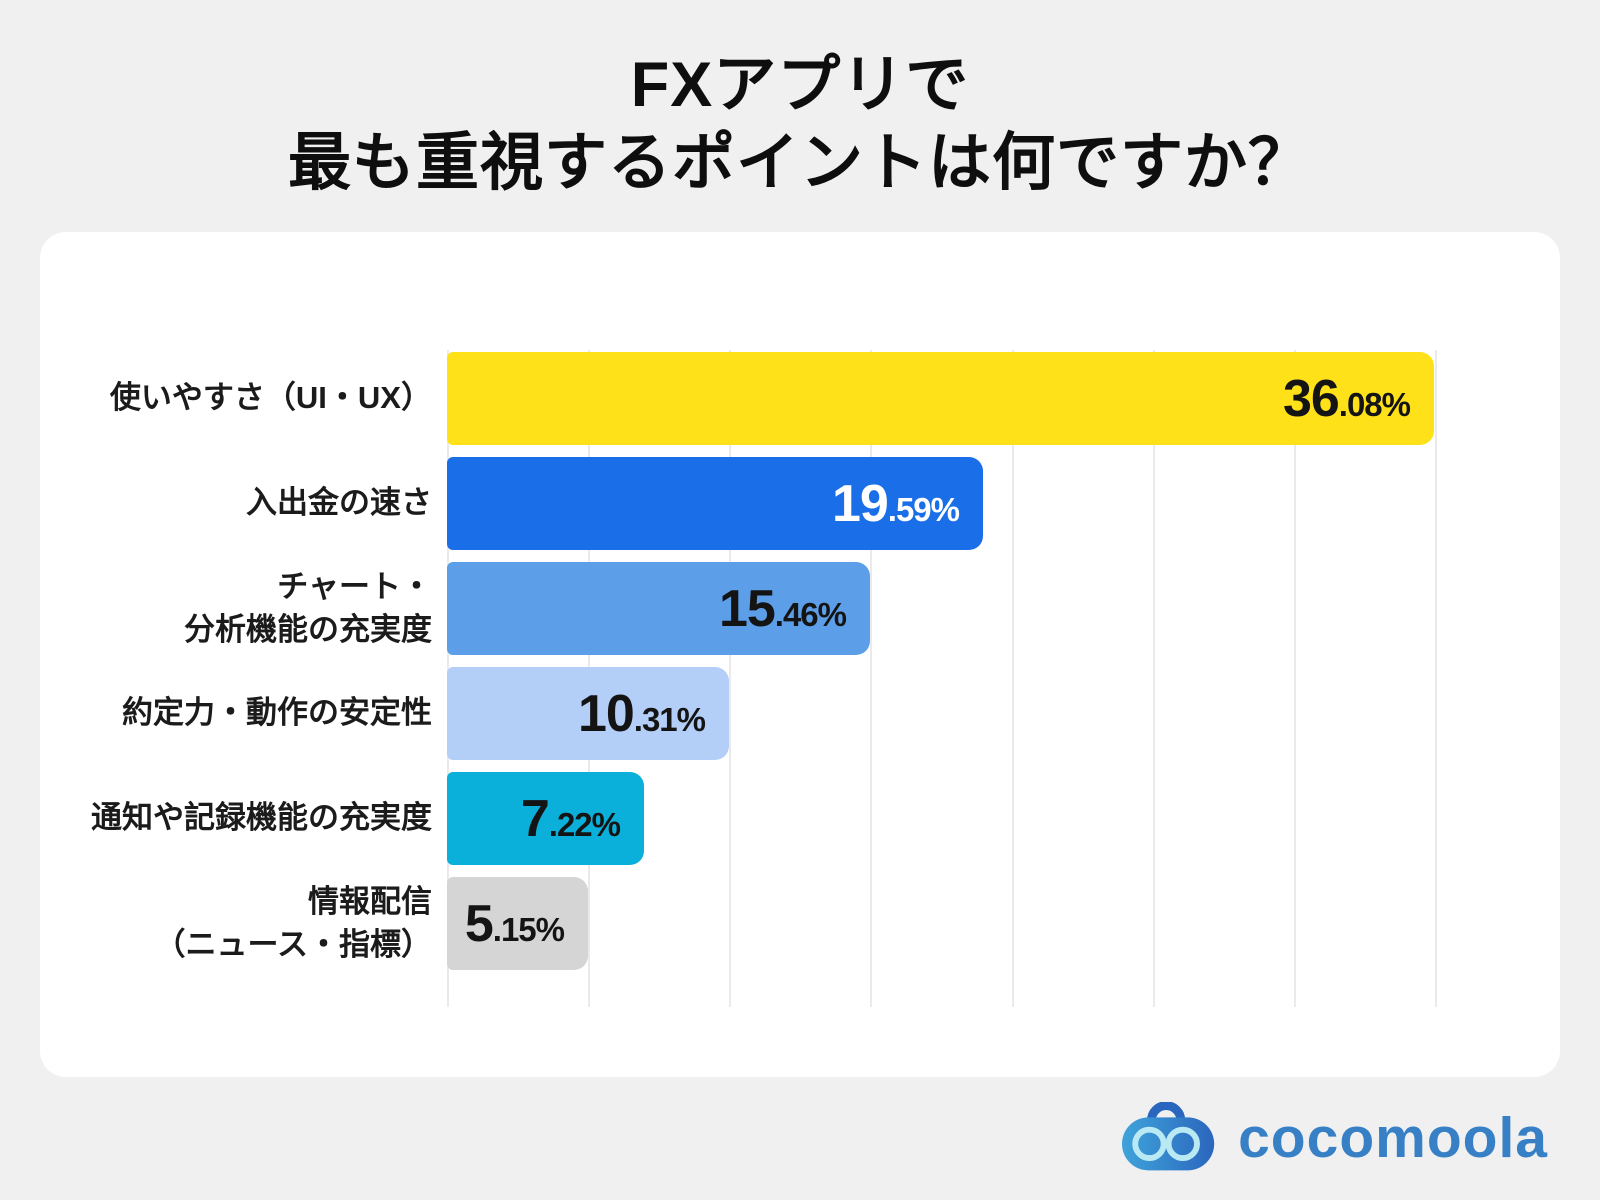 Image resolution: width=1600 pixels, height=1200 pixels. Describe the element at coordinates (942, 923) in the screenshot. I see `bar-row: 5.15%` at that location.